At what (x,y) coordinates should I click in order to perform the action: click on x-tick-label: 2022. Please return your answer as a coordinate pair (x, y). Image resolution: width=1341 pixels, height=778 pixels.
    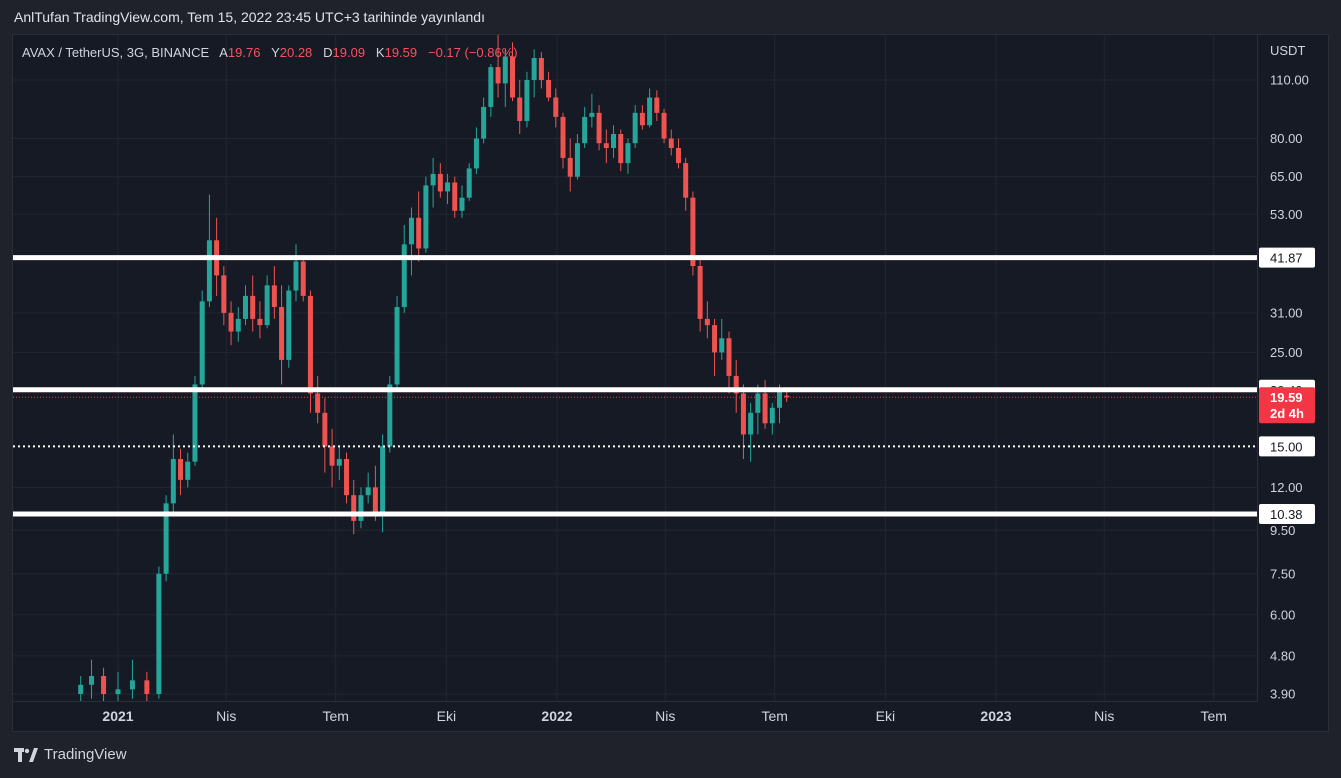
    Looking at the image, I should click on (556, 716).